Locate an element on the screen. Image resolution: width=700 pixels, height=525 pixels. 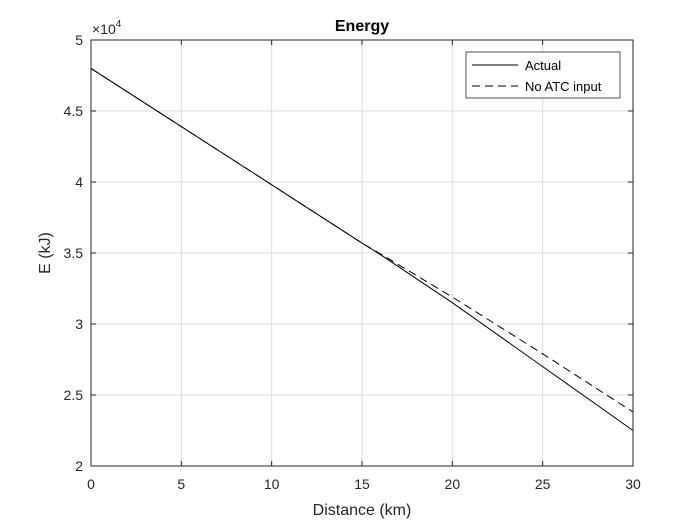
legend-box is located at coordinates (543, 75).